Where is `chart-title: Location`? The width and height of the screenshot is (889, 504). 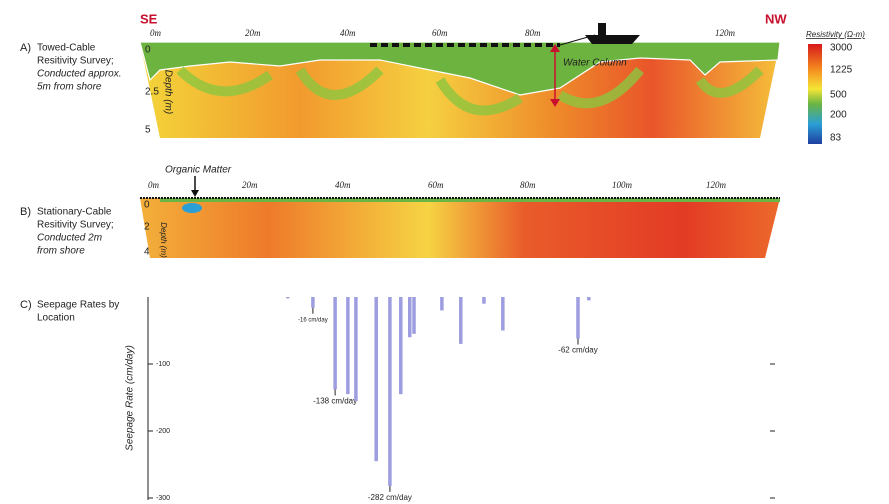 chart-title: Location is located at coordinates (56, 318).